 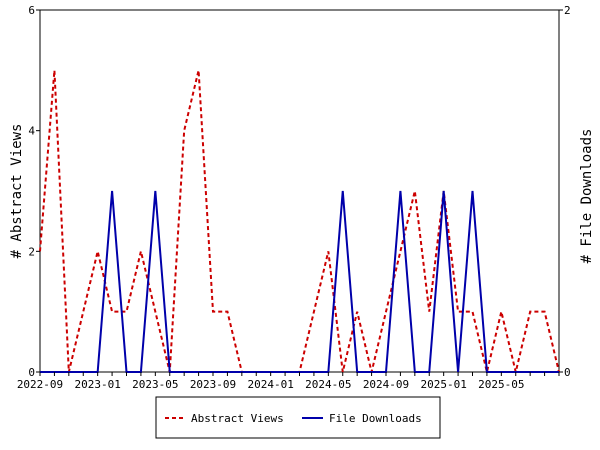 I want to click on legend-box, so click(x=298, y=417).